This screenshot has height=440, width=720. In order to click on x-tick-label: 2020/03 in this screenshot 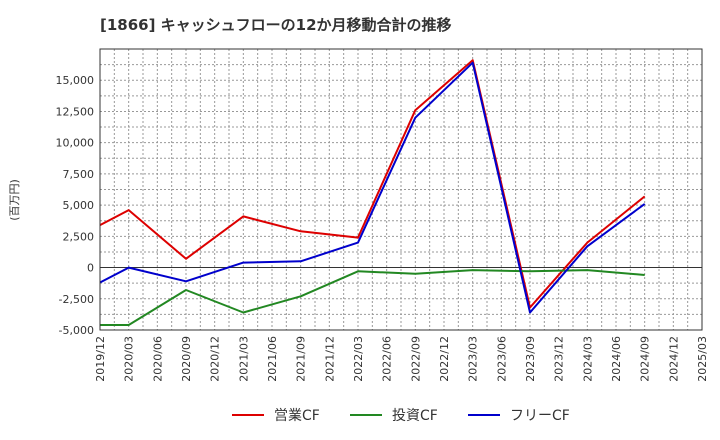, I will do `click(129, 359)`.